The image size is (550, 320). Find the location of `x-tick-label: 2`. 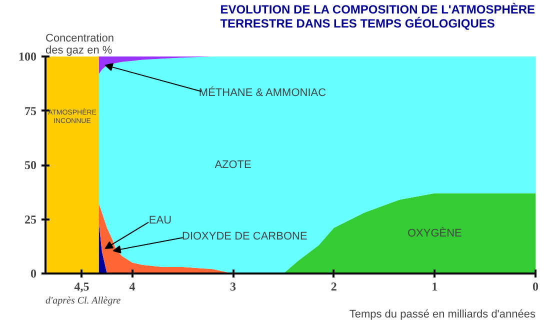

x-tick-label: 2 is located at coordinates (333, 287).